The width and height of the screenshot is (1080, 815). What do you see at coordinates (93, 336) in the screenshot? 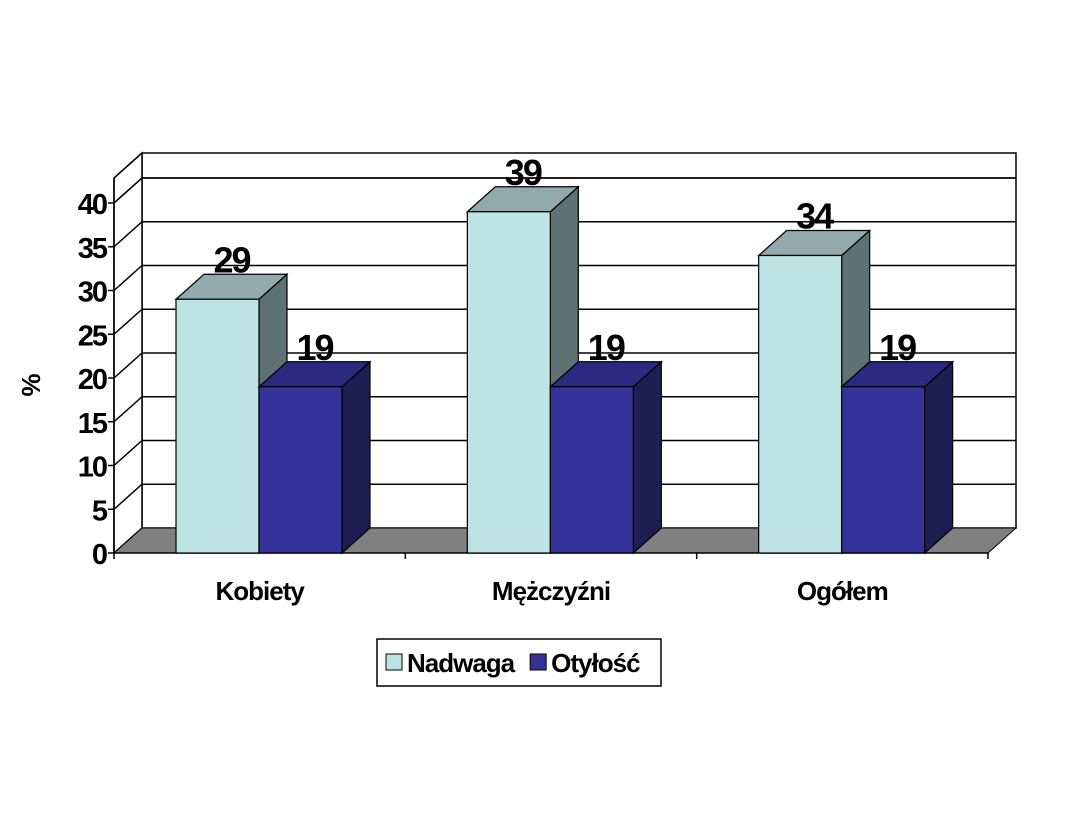
I see `y-tick-label: 25` at bounding box center [93, 336].